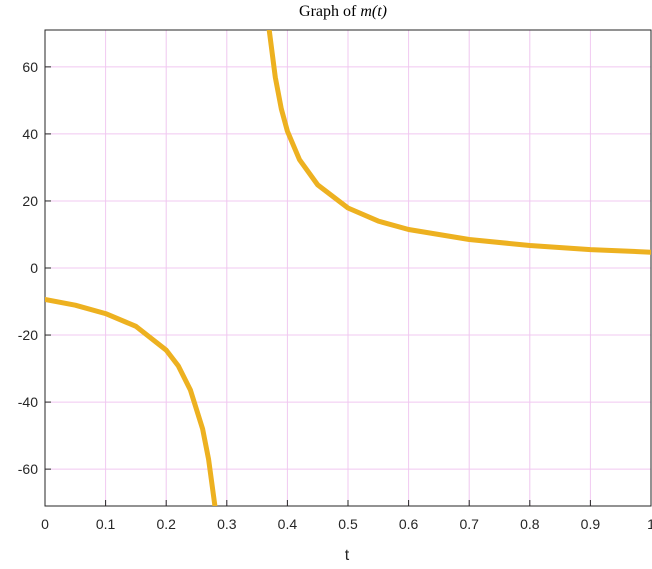 The height and width of the screenshot is (569, 652). What do you see at coordinates (34, 268) in the screenshot?
I see `y-tick-label: 0` at bounding box center [34, 268].